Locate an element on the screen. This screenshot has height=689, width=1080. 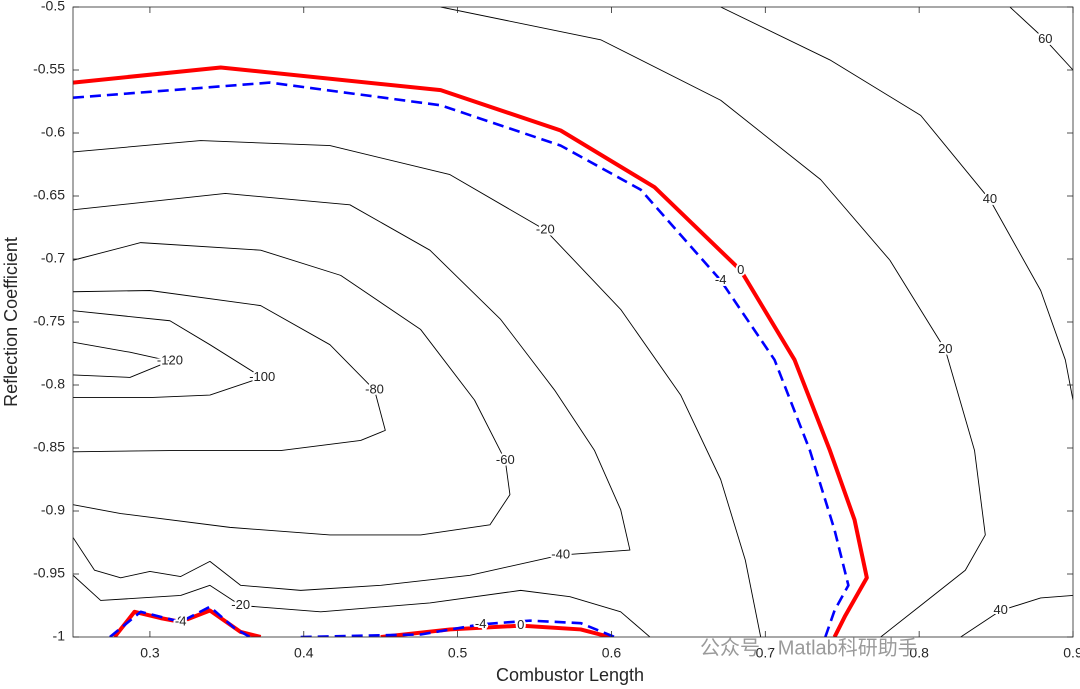
y-tick-label: -0.55 is located at coordinates (49, 69).